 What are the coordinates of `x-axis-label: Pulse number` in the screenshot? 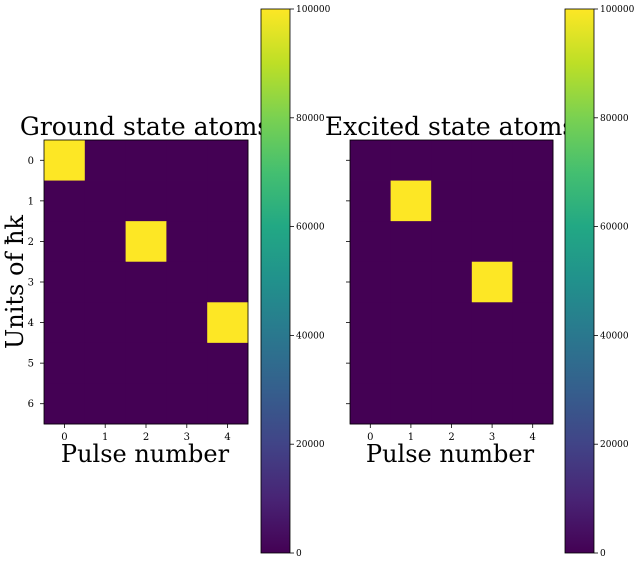 It's located at (145, 454).